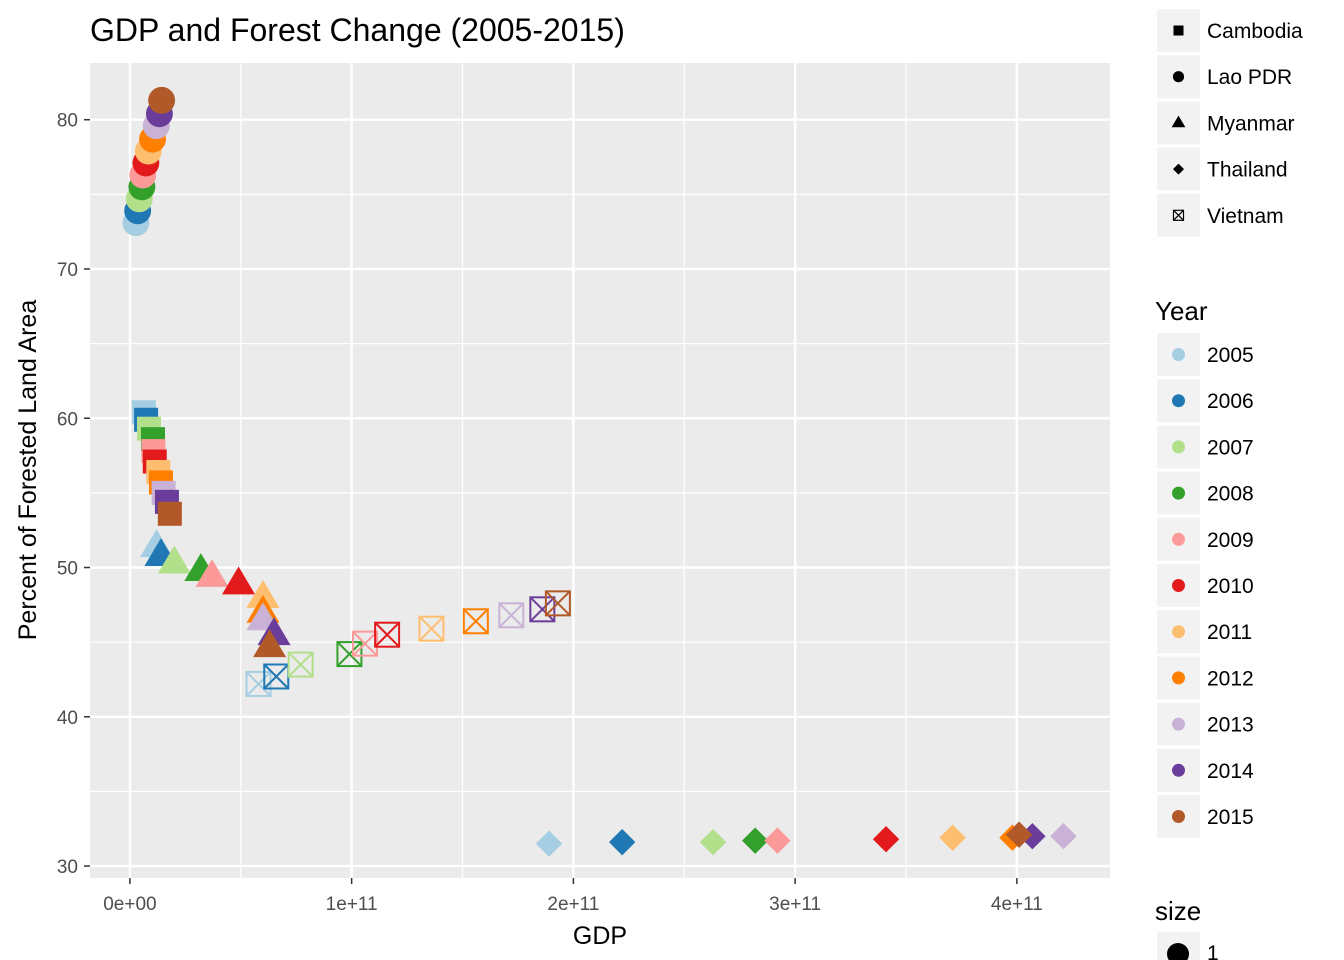 The width and height of the screenshot is (1344, 960). Describe the element at coordinates (270, 643) in the screenshot. I see `data-point-myanmar-2015` at that location.